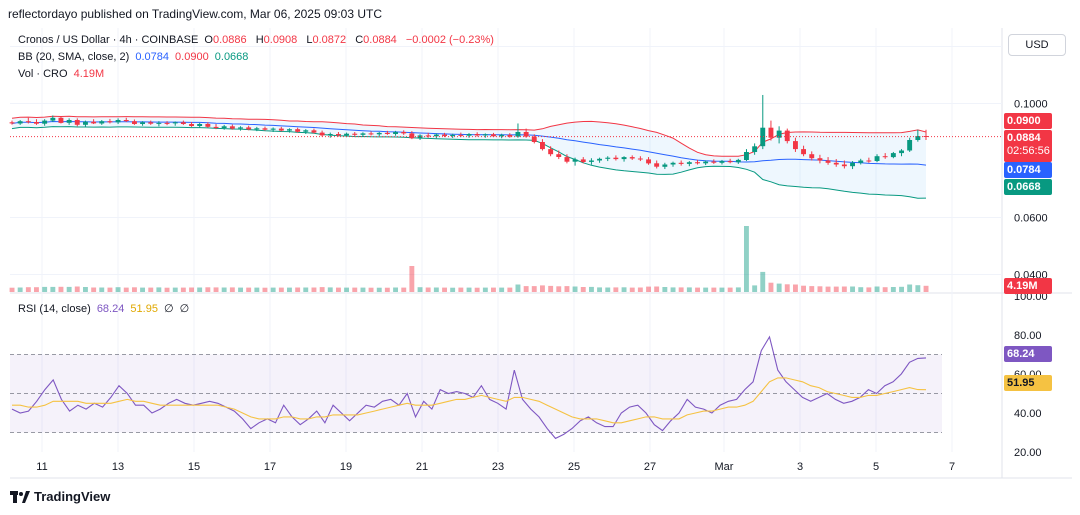 This screenshot has height=515, width=1080. I want to click on rsi-tick-label: 80.00, so click(1028, 336).